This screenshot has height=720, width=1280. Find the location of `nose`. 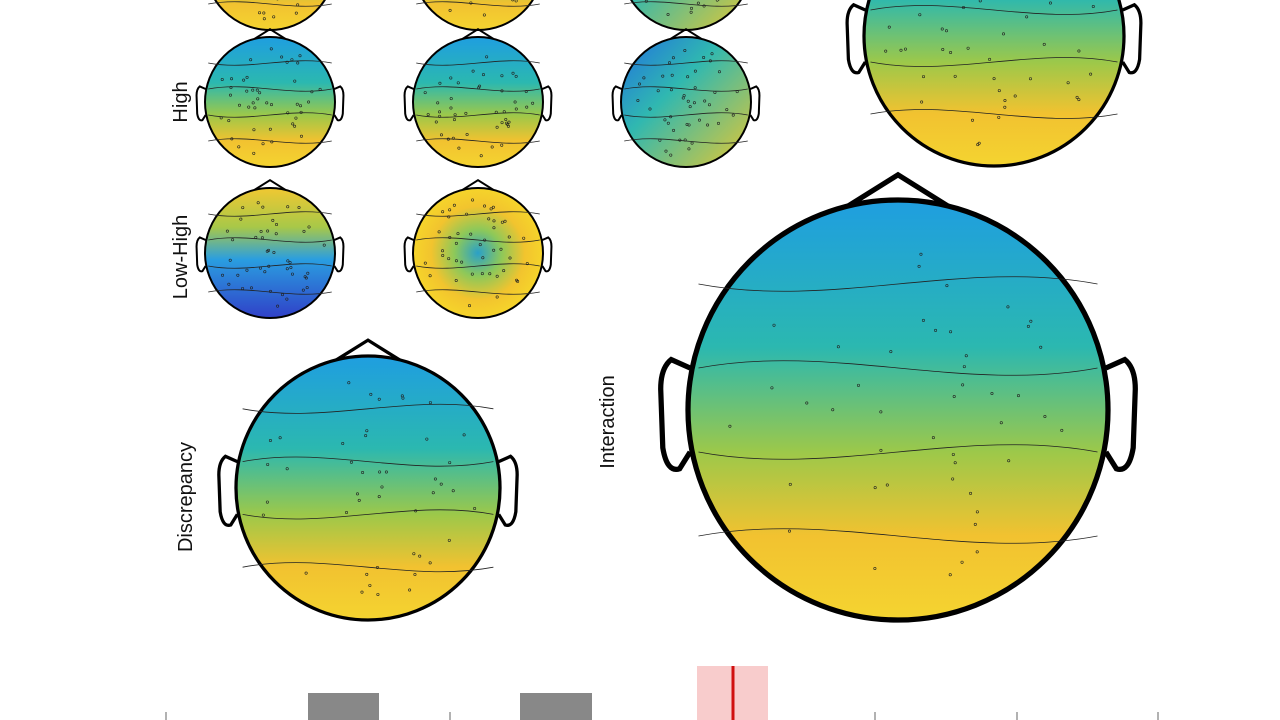

nose is located at coordinates (478, 34).